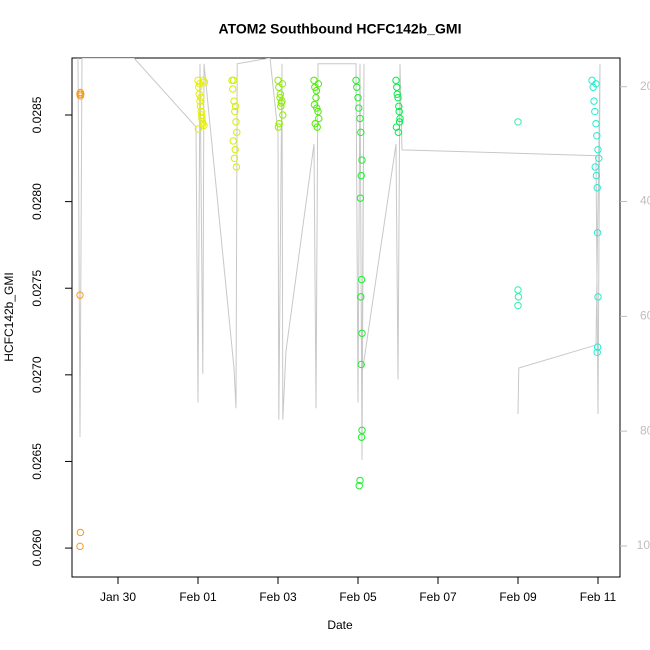  Describe the element at coordinates (9, 316) in the screenshot. I see `y-axis-label: HCFC142b_GMI` at that location.